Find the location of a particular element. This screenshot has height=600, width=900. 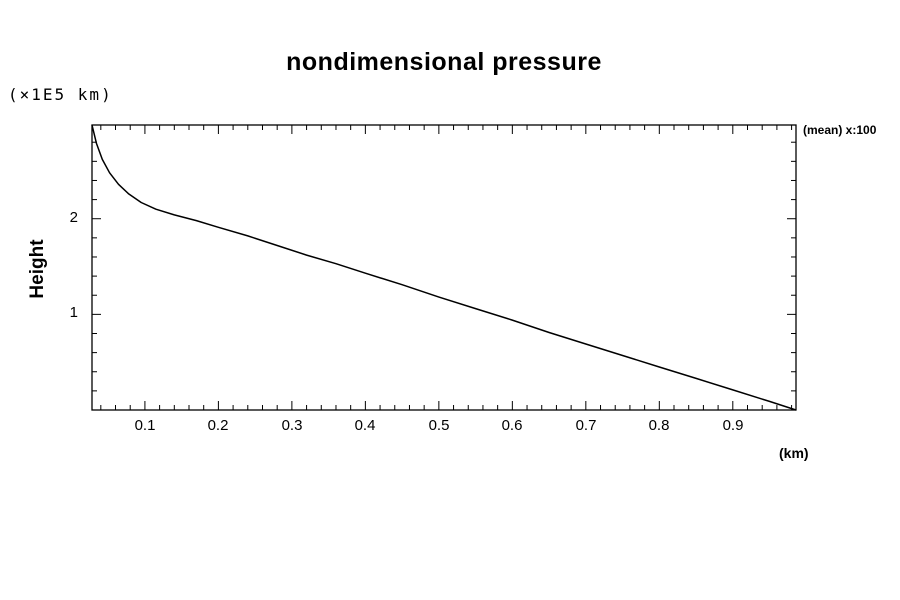

x-tick-label: 0.5 is located at coordinates (439, 425).